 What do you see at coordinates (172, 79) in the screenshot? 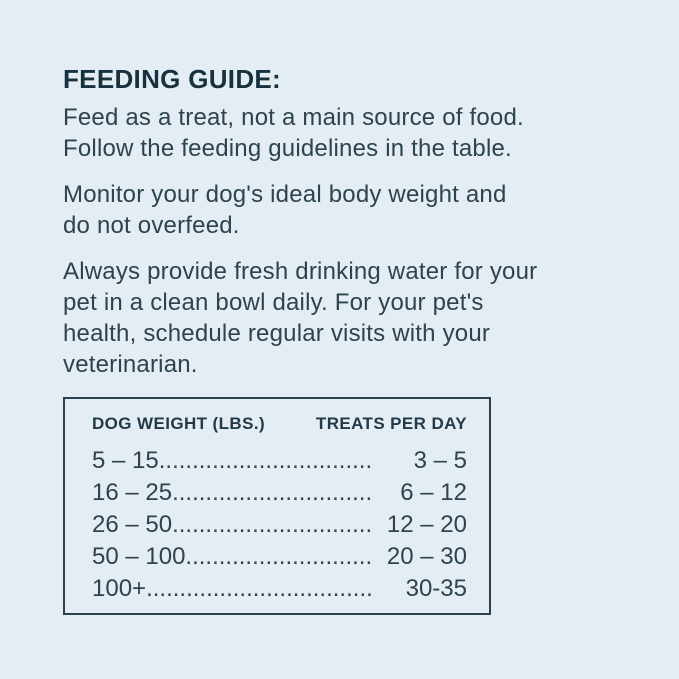
I see `page-title: FEEDING GUIDE:` at bounding box center [172, 79].